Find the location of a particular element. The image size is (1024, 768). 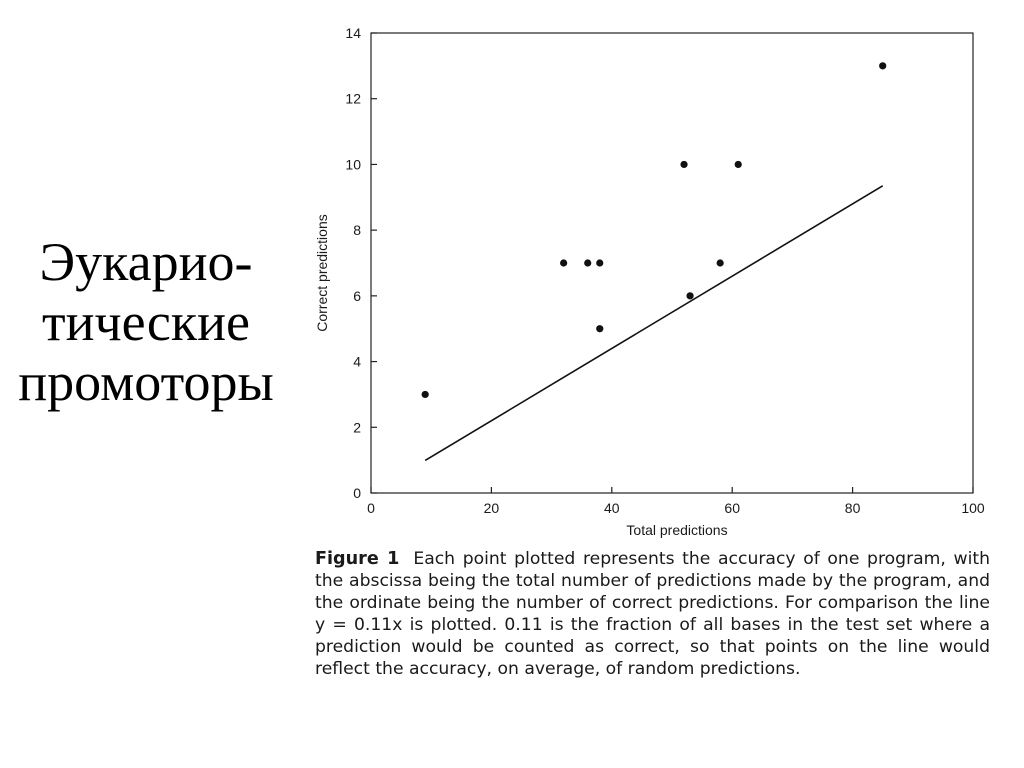

y-tick-label: 0 is located at coordinates (357, 493).